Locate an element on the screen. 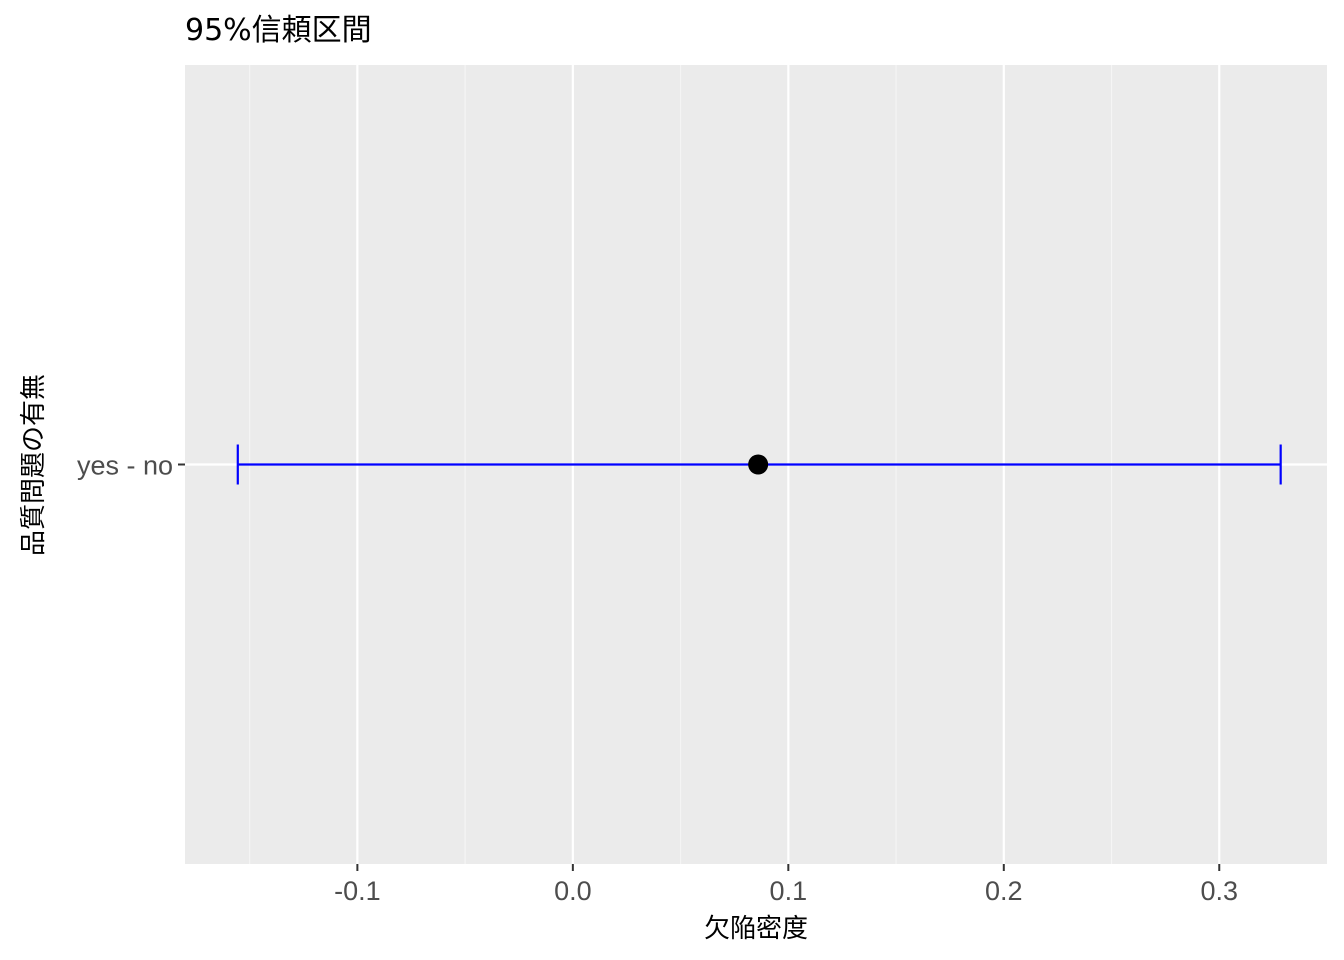  x-tick-label: 0.3 is located at coordinates (1219, 891).